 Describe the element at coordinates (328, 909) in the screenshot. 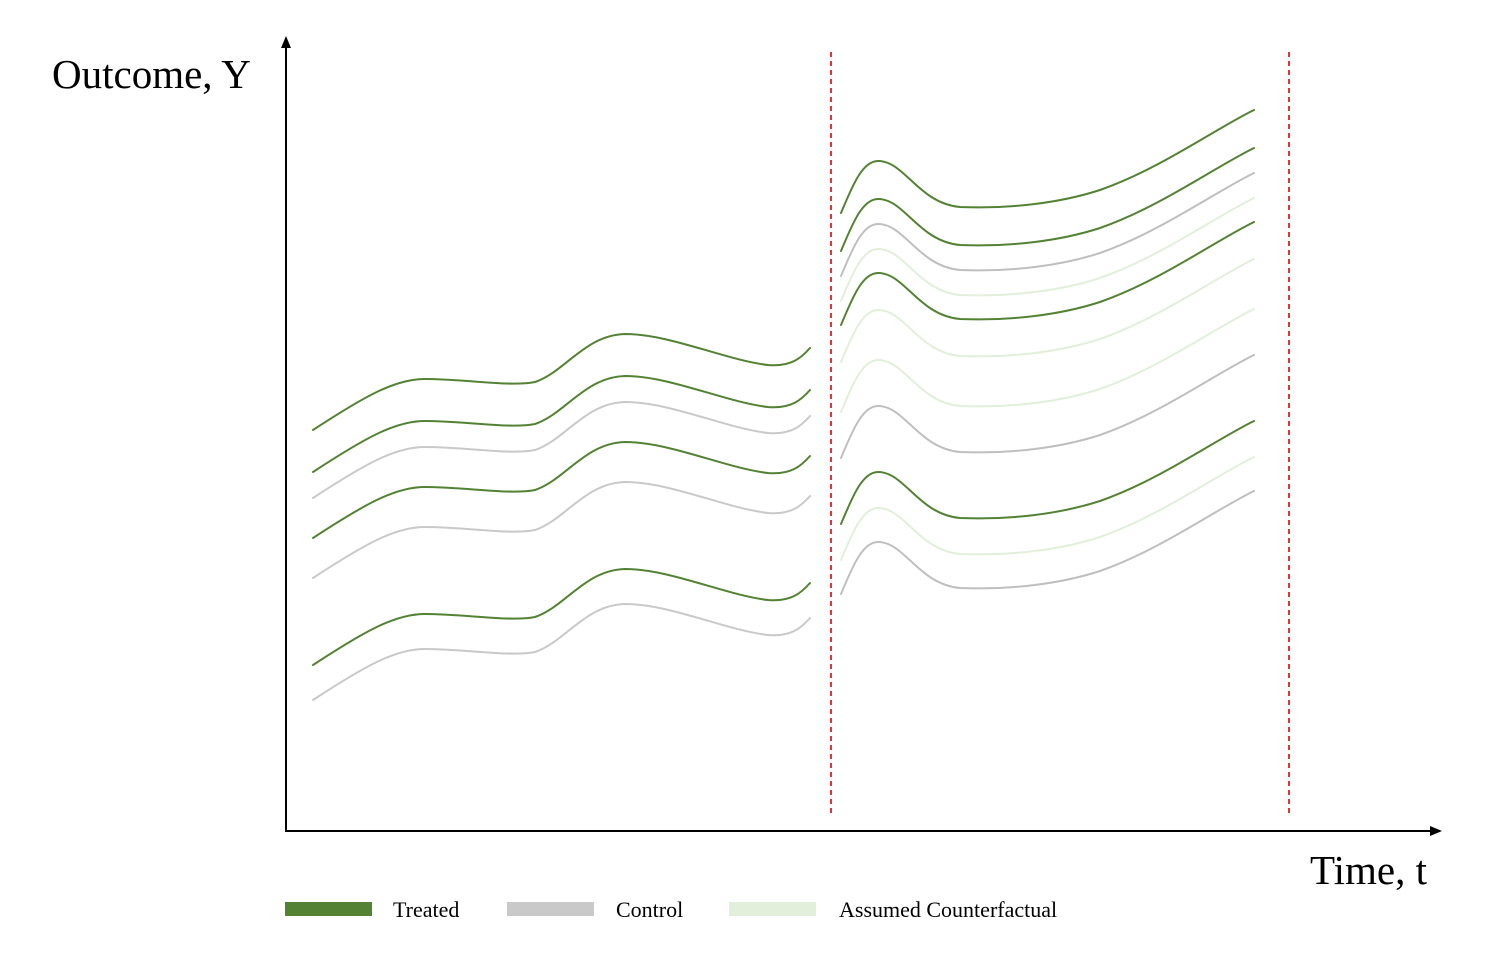

I see `legend-swatch-treated` at that location.